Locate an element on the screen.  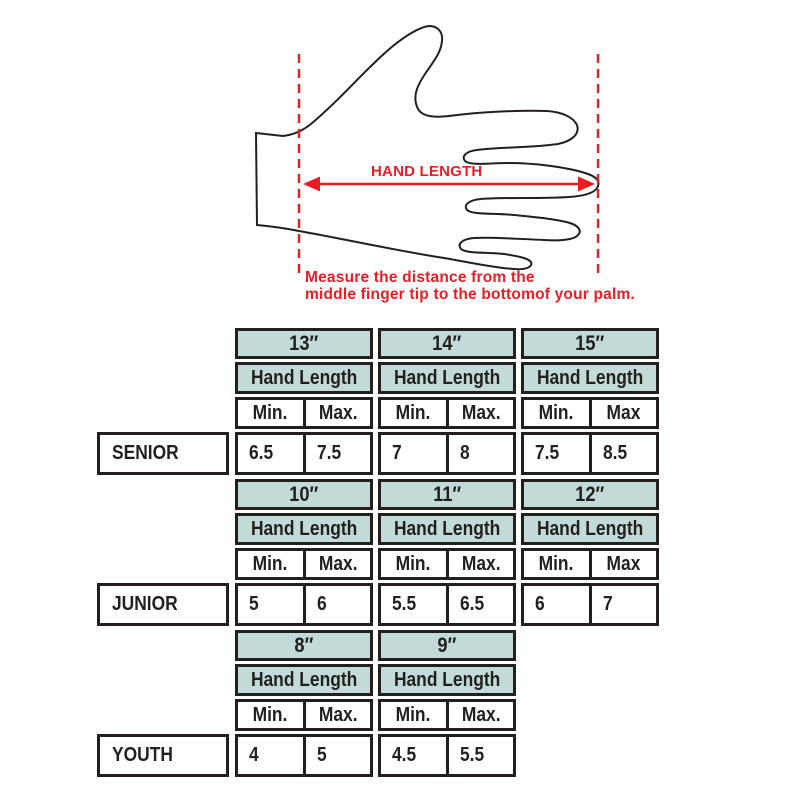
size-header-label: 11″ is located at coordinates (447, 494).